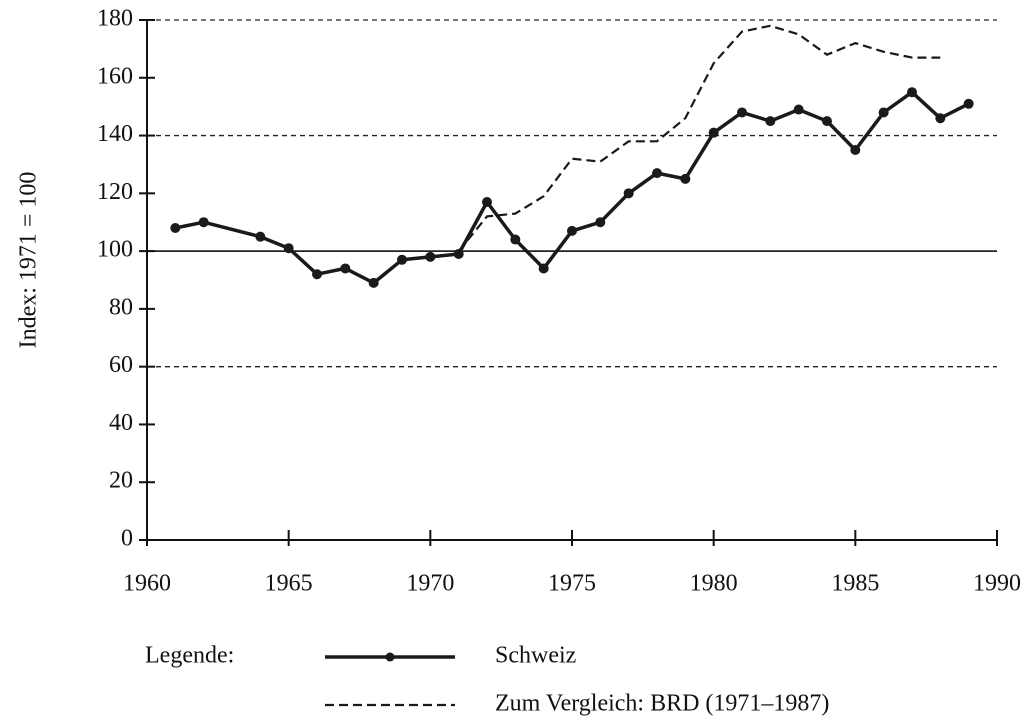 This screenshot has width=1030, height=720. What do you see at coordinates (121, 307) in the screenshot?
I see `y-tick-label: 80` at bounding box center [121, 307].